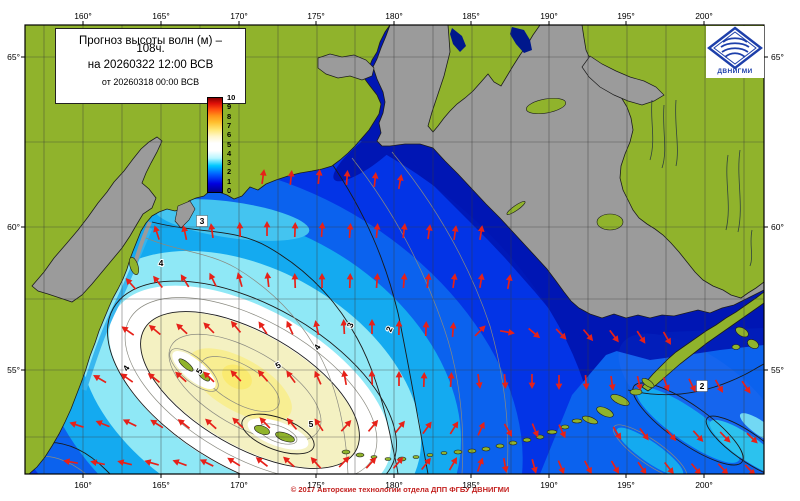 The width and height of the screenshot is (800, 501). What do you see at coordinates (229, 190) in the screenshot?
I see `colorbar-tick-label: 0` at bounding box center [229, 190].